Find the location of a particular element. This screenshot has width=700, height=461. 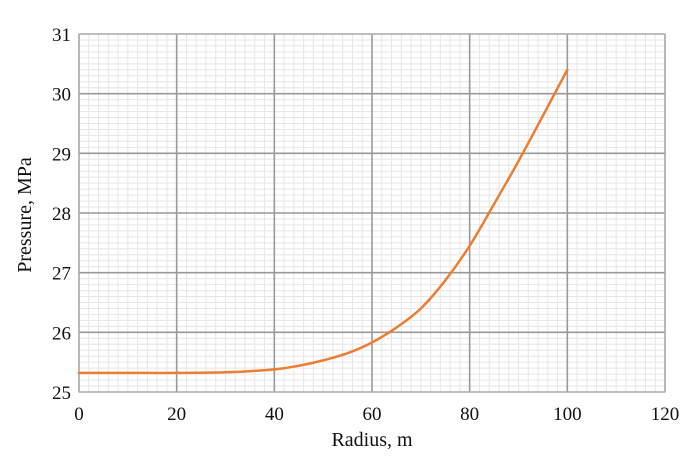

y-tick-labels: 25 26 27 28 29 30 31 is located at coordinates (61, 214).